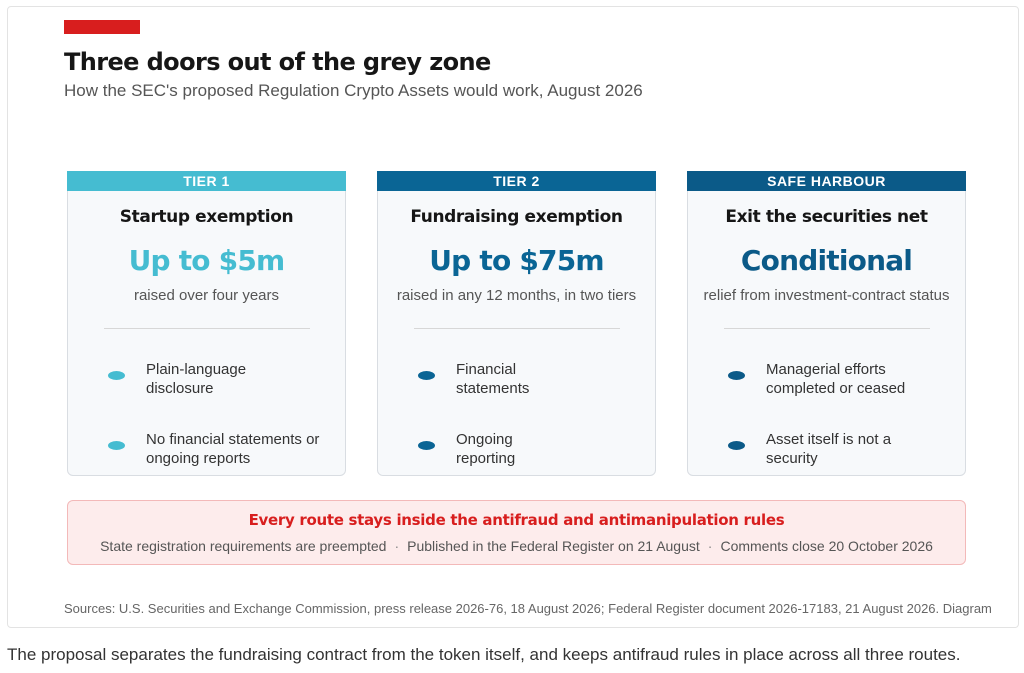 The width and height of the screenshot is (1024, 673). What do you see at coordinates (196, 379) in the screenshot?
I see `point-text: Plain-language disclosure` at bounding box center [196, 379].